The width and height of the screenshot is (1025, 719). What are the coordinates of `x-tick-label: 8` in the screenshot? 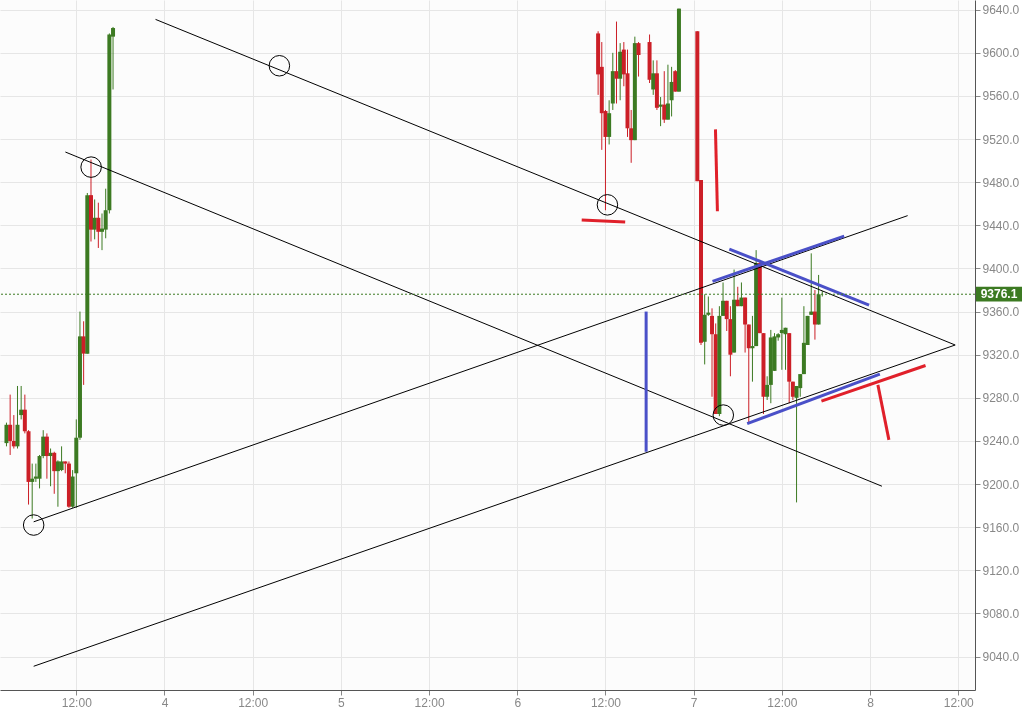 It's located at (871, 702).